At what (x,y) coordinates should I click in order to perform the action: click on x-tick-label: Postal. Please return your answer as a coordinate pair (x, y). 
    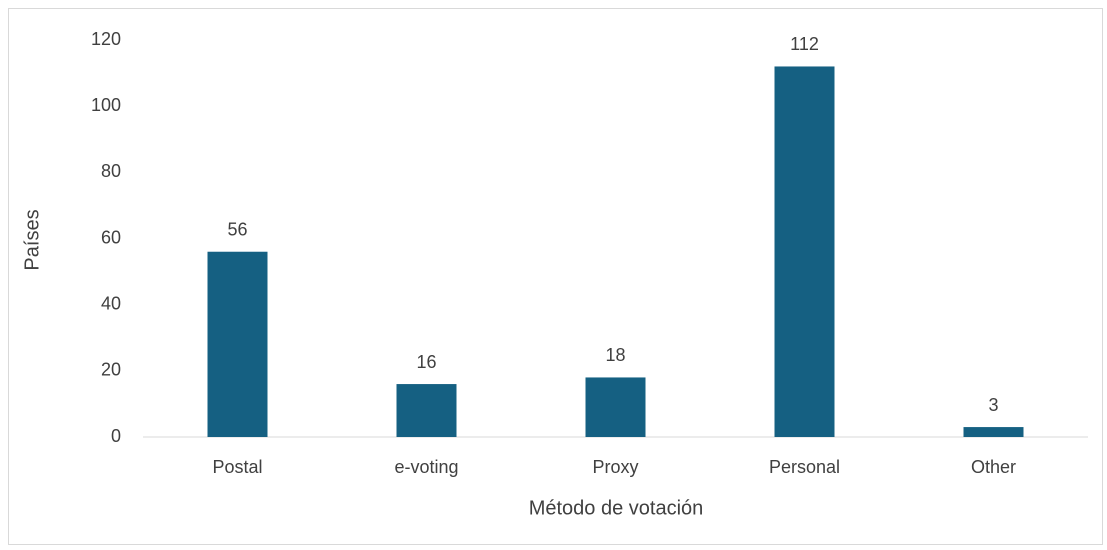
    Looking at the image, I should click on (237, 467).